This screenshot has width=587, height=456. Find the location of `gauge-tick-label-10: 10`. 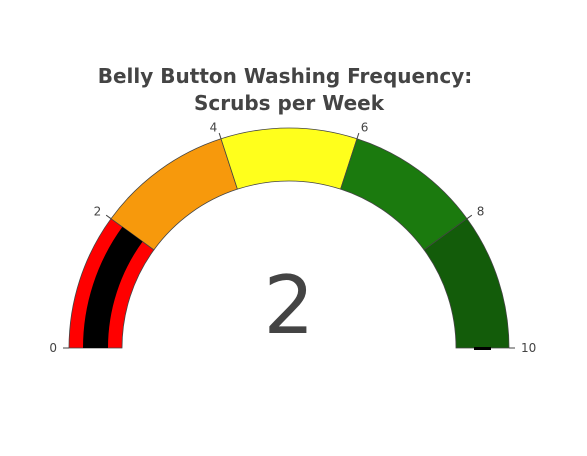

gauge-tick-label-10: 10 is located at coordinates (528, 348).